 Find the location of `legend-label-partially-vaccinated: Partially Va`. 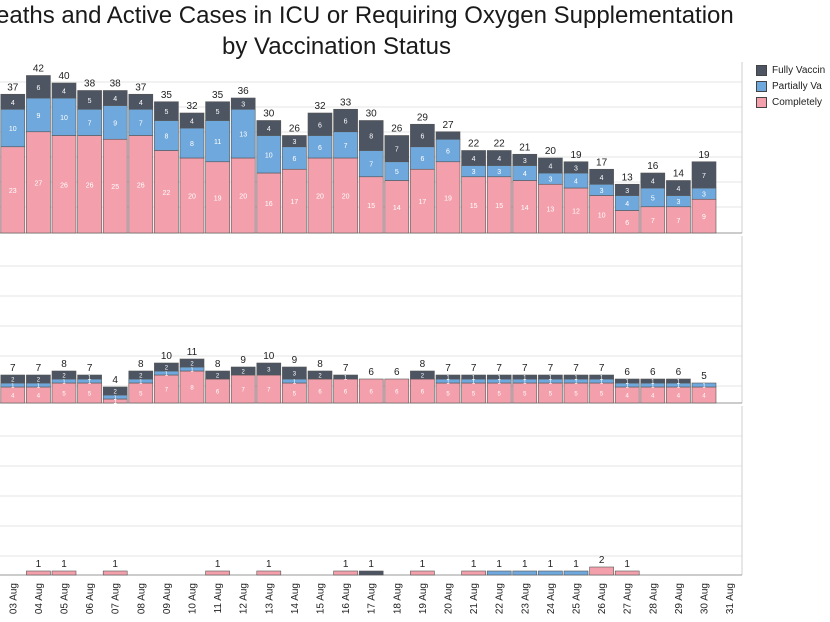

legend-label-partially-vaccinated: Partially Va is located at coordinates (797, 86).